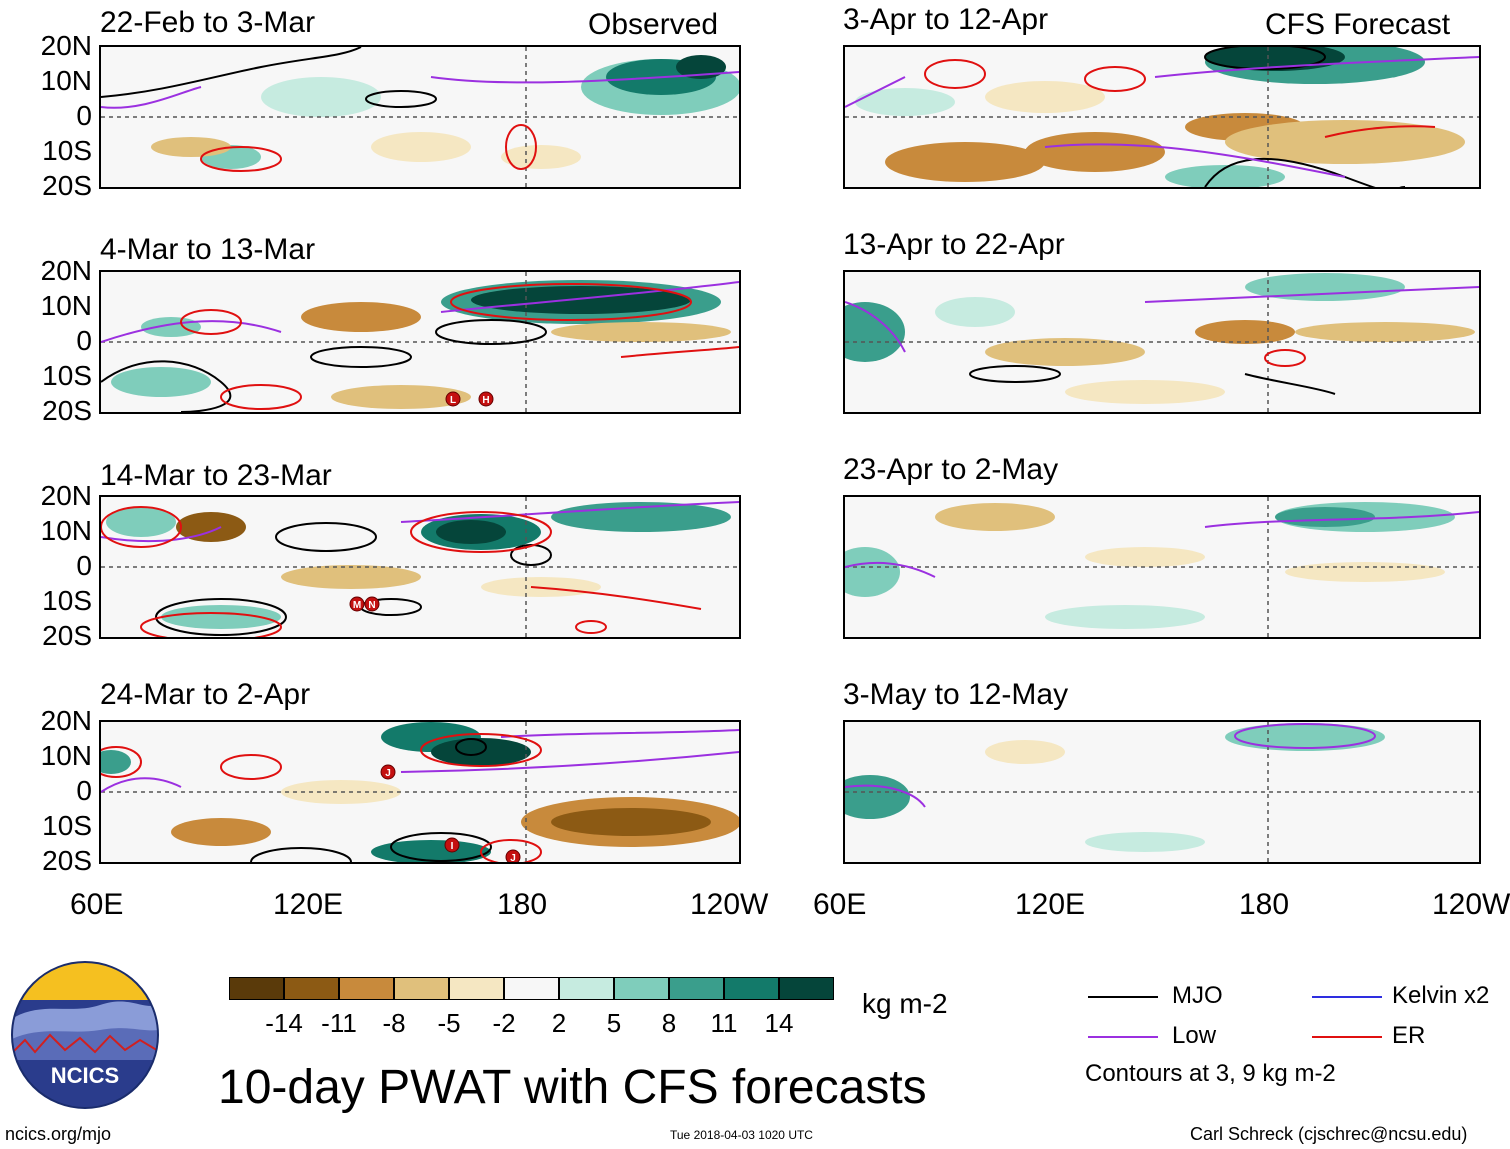  Describe the element at coordinates (208, 249) in the screenshot. I see `panel-2-title: 4-Mar to 13-Mar` at that location.